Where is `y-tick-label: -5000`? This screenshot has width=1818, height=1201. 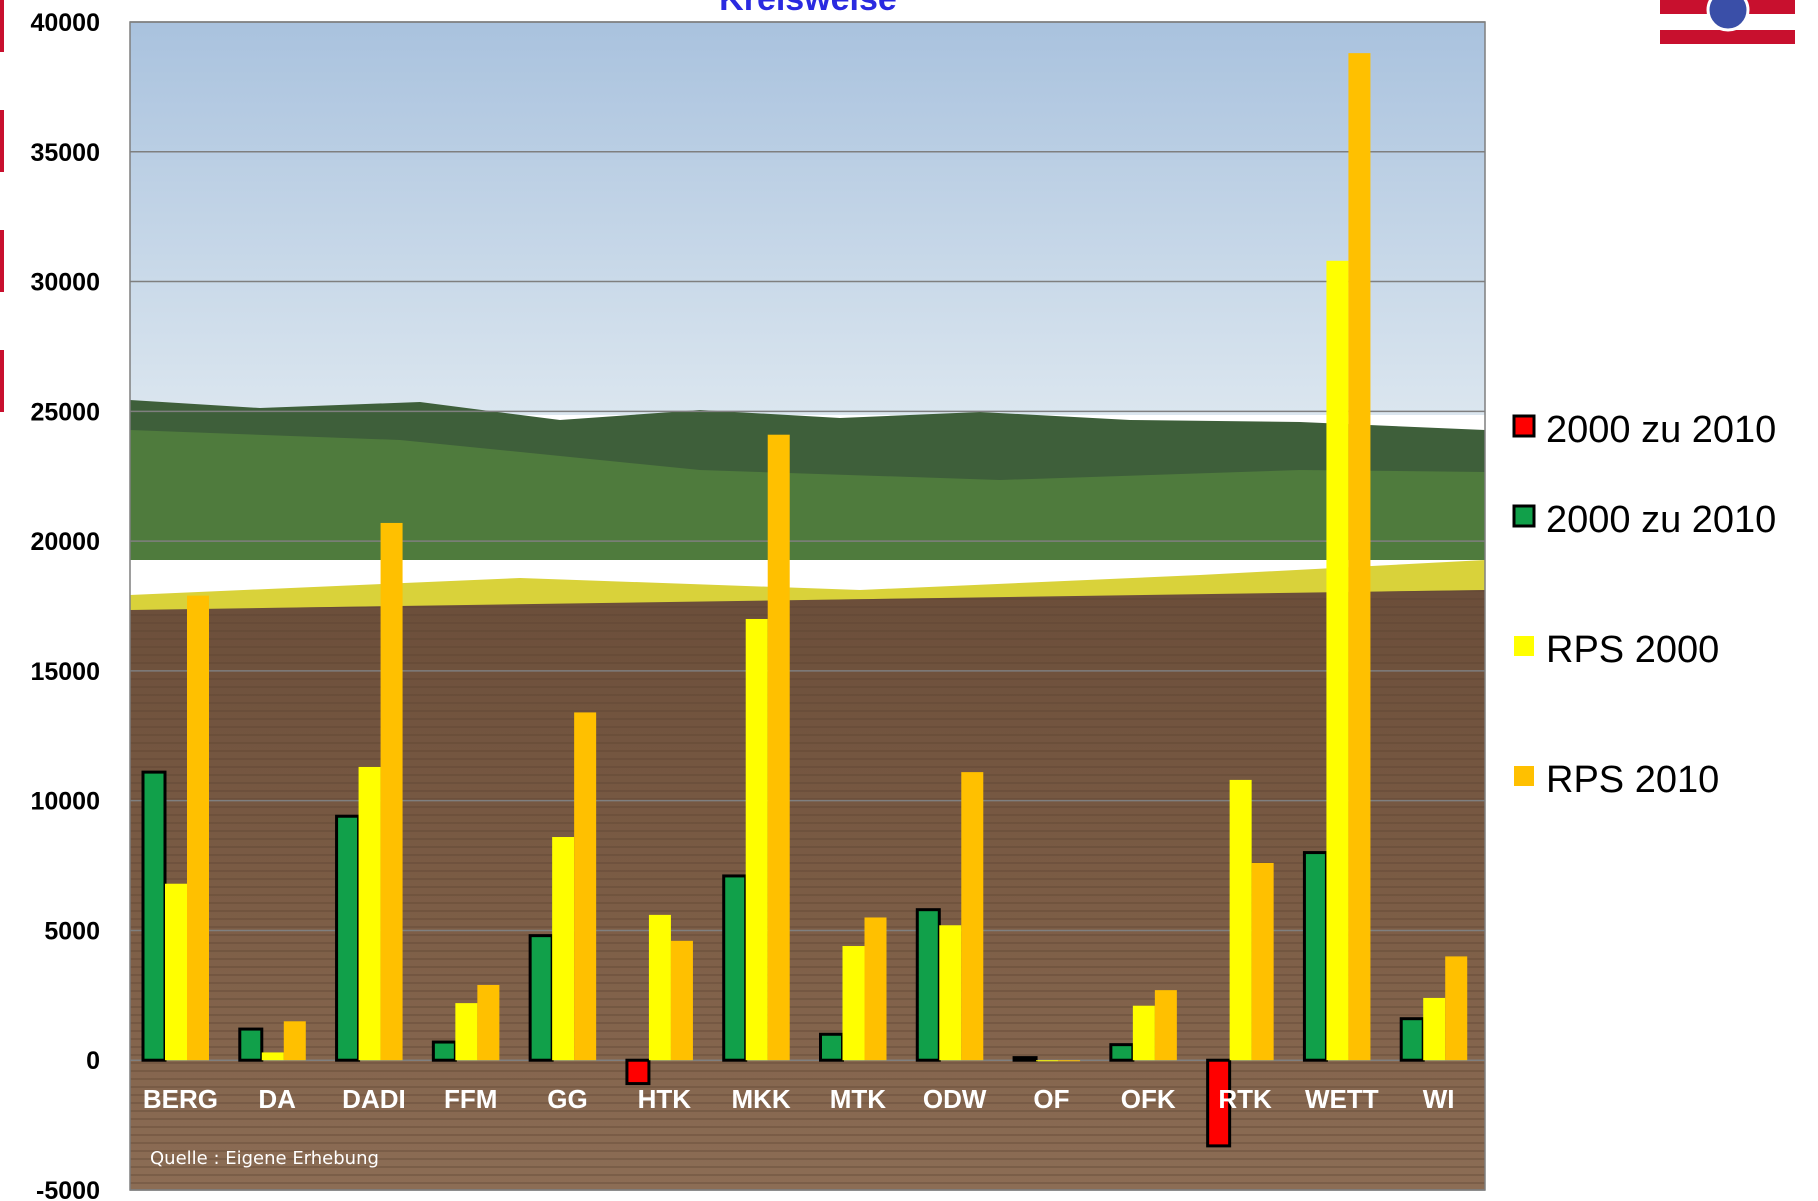
y-tick-label: -5000 is located at coordinates (68, 1189).